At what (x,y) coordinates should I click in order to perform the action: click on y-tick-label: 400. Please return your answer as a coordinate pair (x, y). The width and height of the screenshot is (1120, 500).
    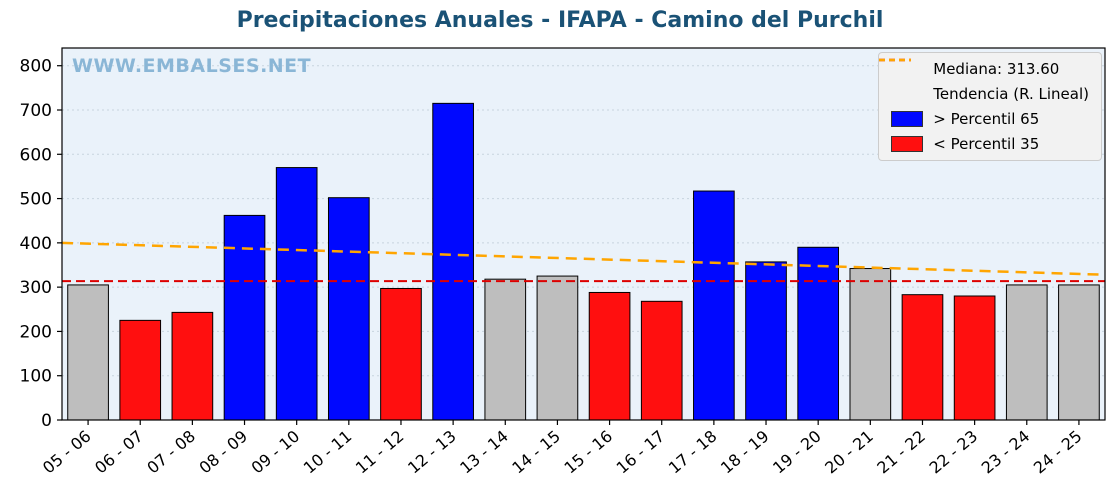
    Looking at the image, I should click on (36, 244).